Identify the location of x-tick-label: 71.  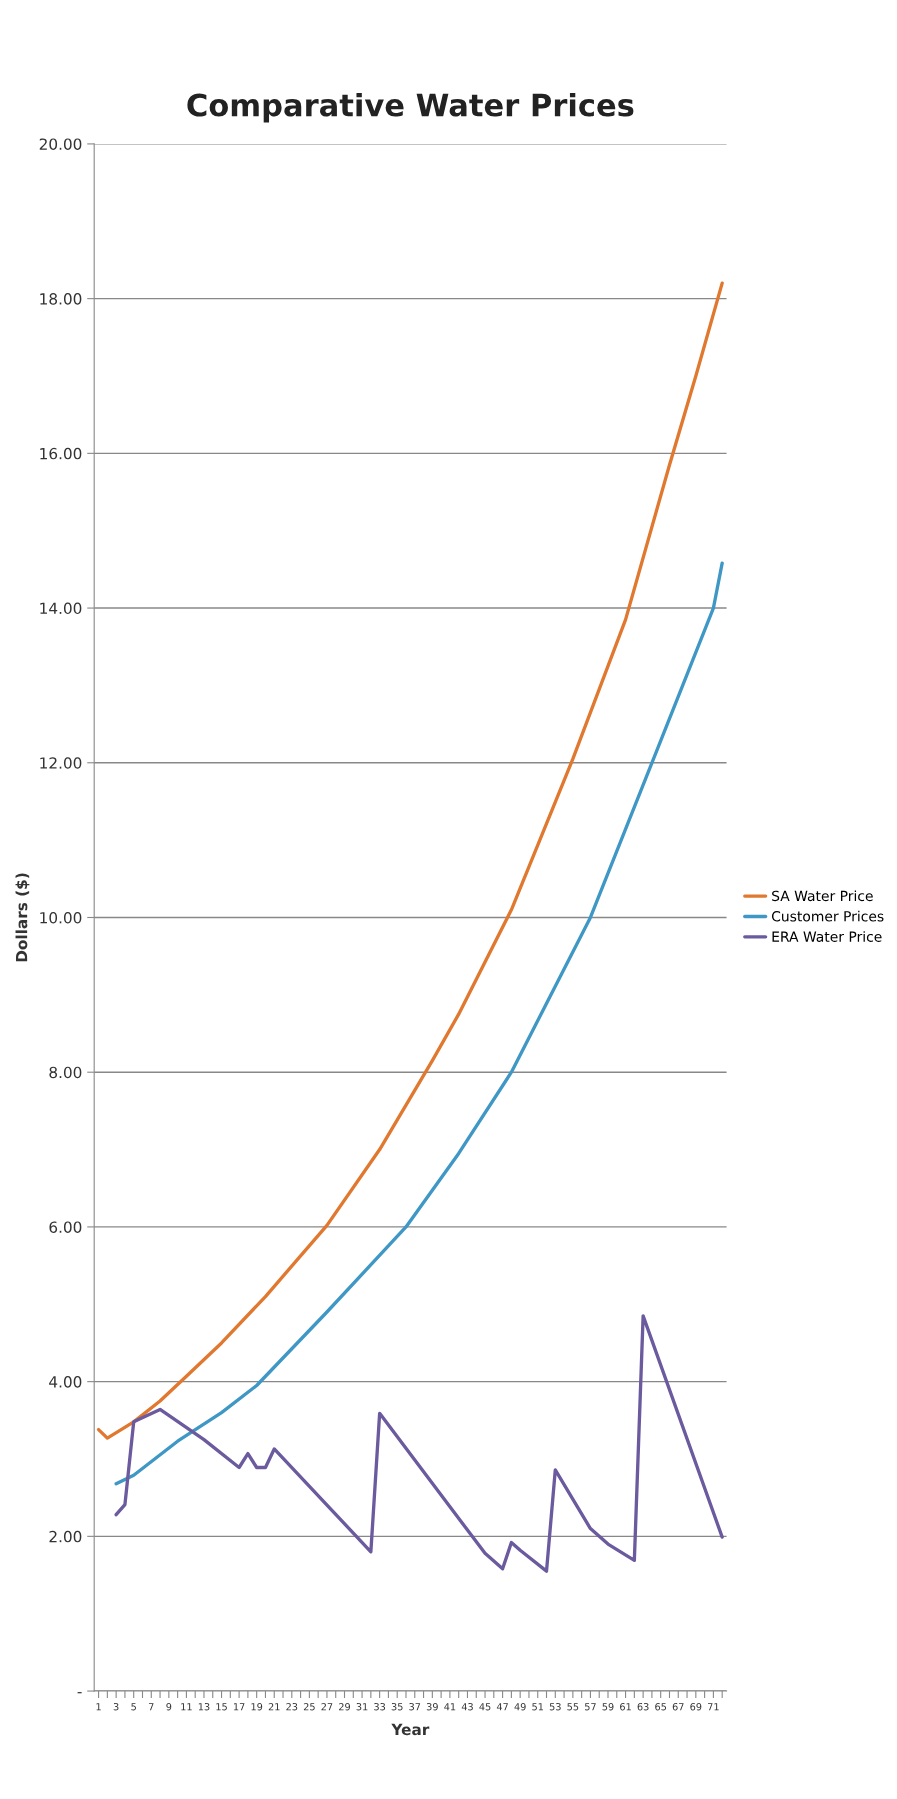
(713, 1707).